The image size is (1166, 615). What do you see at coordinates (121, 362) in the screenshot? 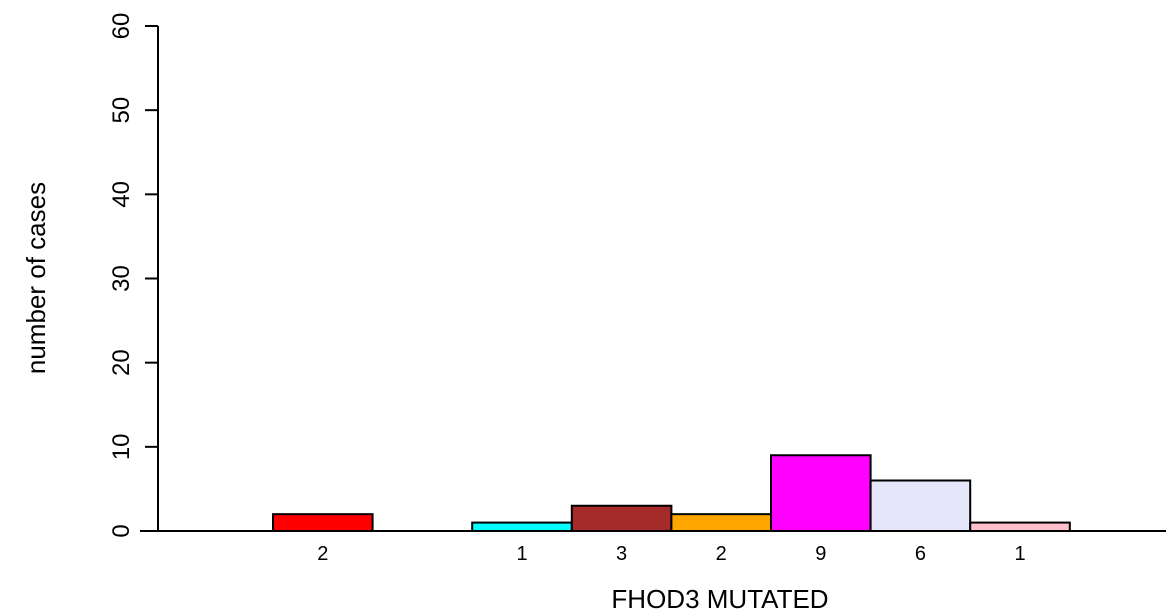
I see `y-tick-label: 20` at bounding box center [121, 362].